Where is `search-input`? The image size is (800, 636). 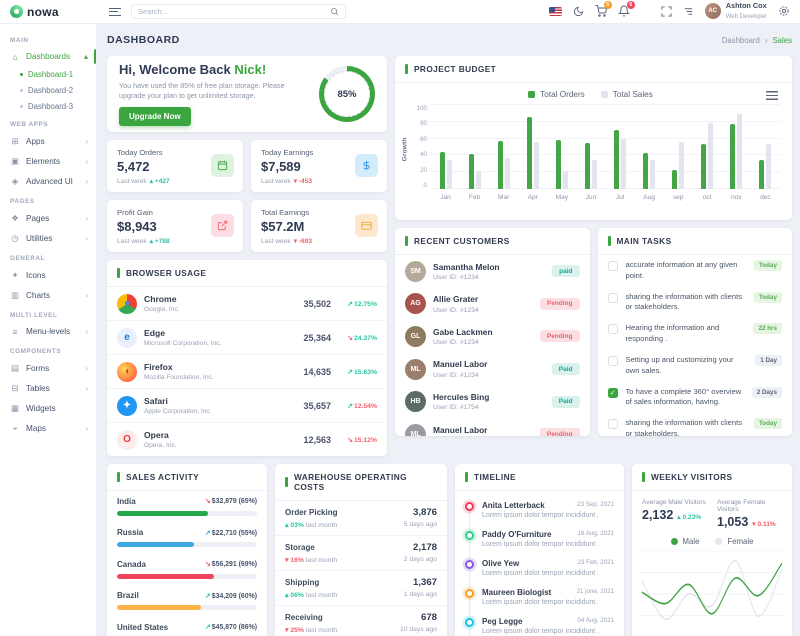 search-input is located at coordinates (234, 11).